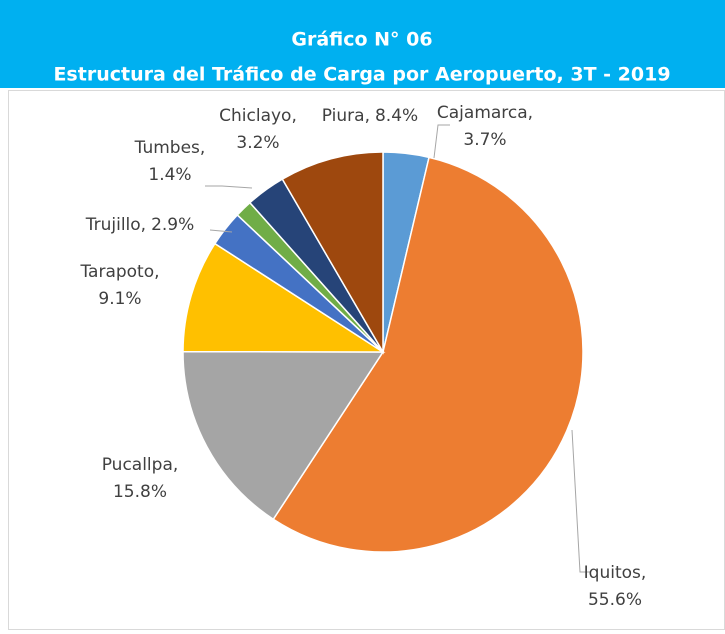 The height and width of the screenshot is (634, 725). What do you see at coordinates (396, 116) in the screenshot?
I see `label-value: 8.4%` at bounding box center [396, 116].